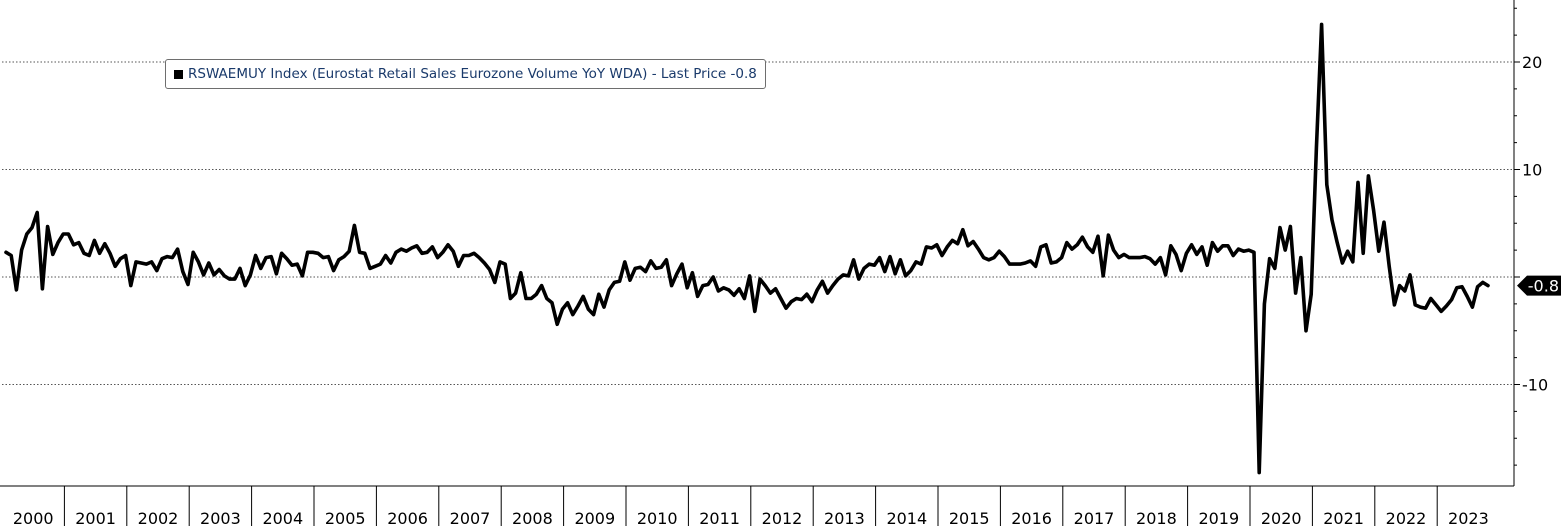 This screenshot has width=1561, height=530. Describe the element at coordinates (594, 517) in the screenshot. I see `x-tick-label-2009: 2009` at that location.